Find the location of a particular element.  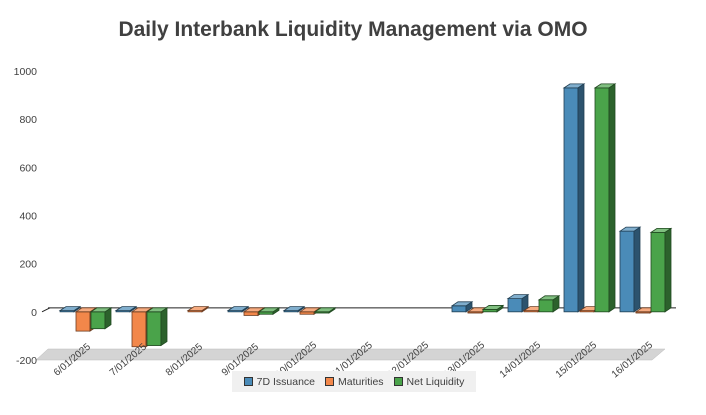

legend-label: 7D Issuance is located at coordinates (286, 381).